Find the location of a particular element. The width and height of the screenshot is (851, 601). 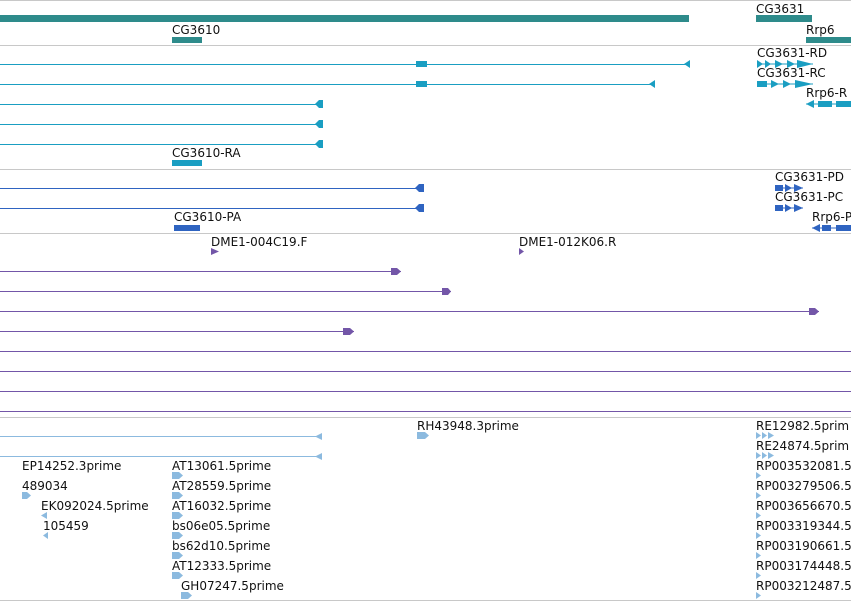

cdna-label: EK092024.5prime is located at coordinates (95, 506).